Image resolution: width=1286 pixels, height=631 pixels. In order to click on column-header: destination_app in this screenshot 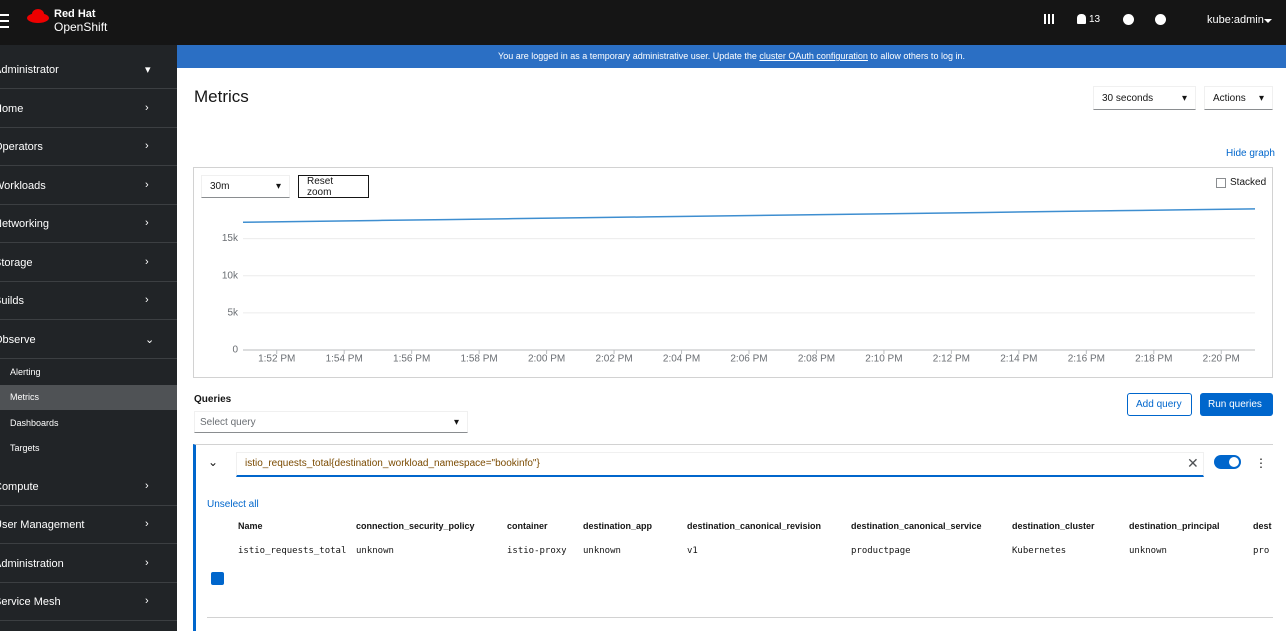, I will do `click(618, 526)`.